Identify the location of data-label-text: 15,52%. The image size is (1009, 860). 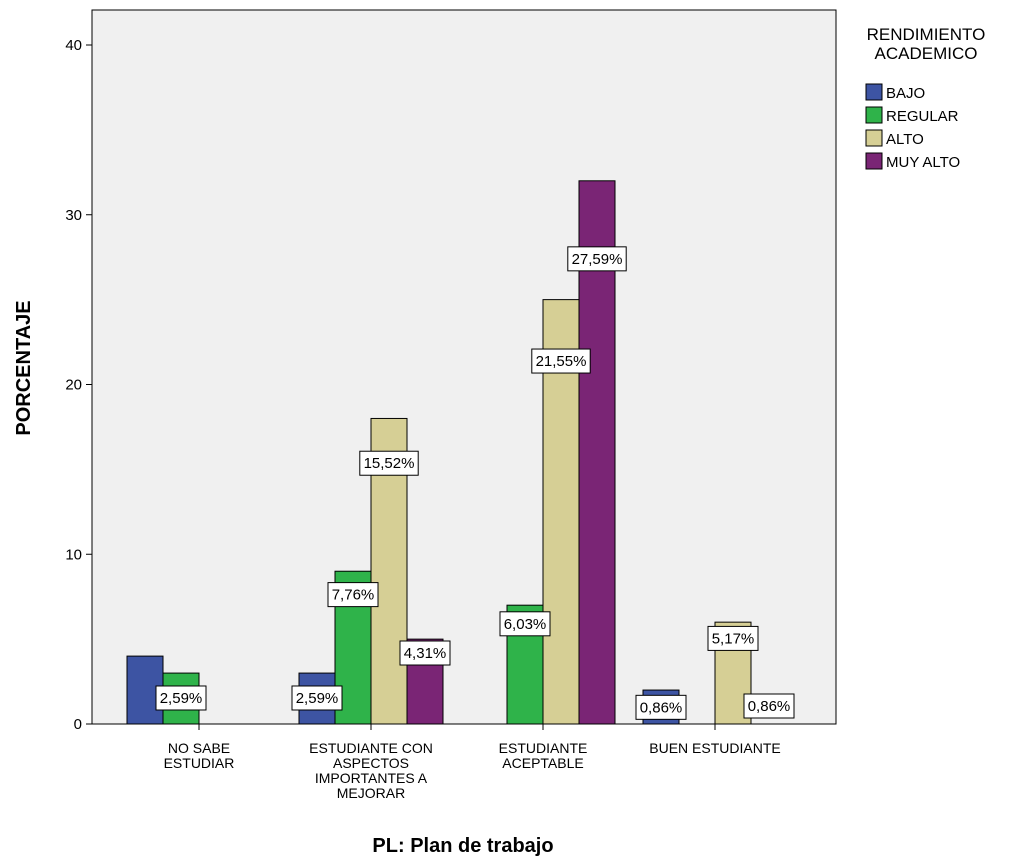
(389, 463).